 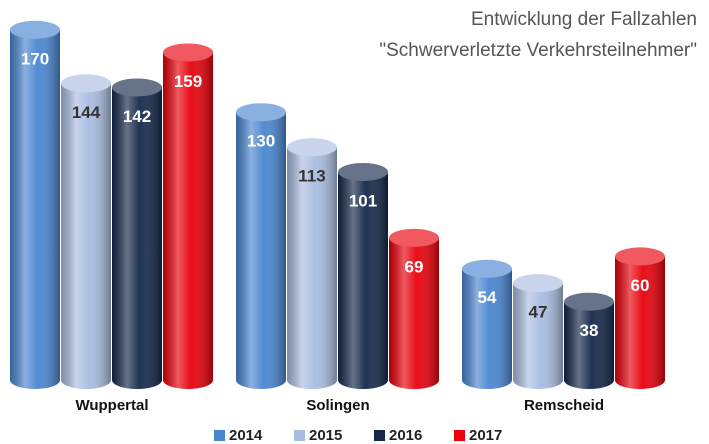 I want to click on data-label: 113, so click(x=311, y=176).